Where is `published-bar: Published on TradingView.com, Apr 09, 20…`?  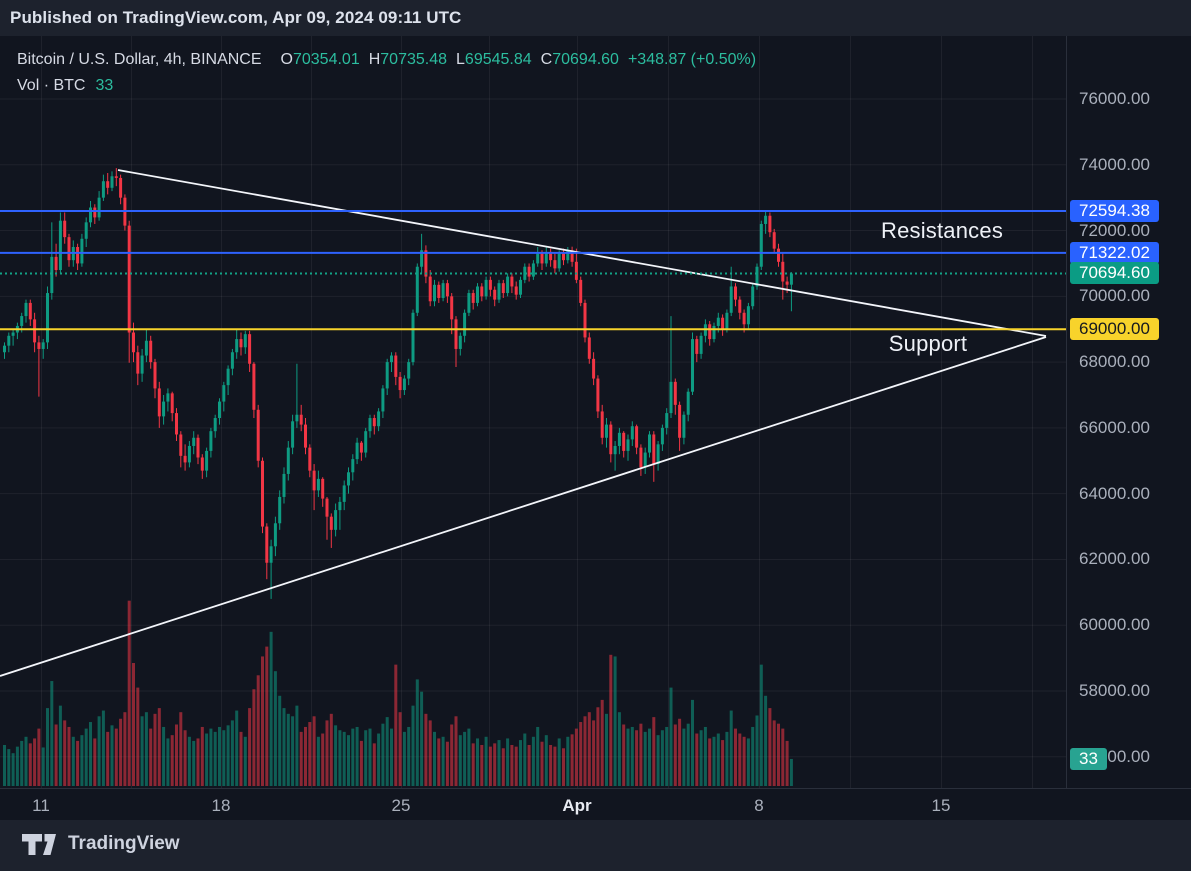
published-bar: Published on TradingView.com, Apr 09, 20… is located at coordinates (595, 18).